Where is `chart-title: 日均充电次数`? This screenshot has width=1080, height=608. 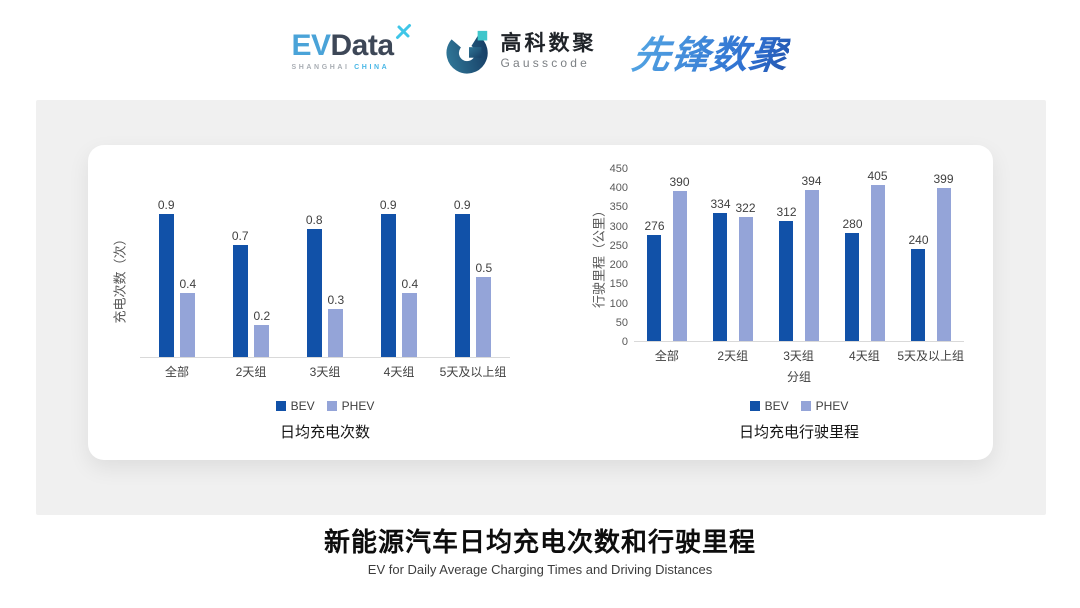 chart-title: 日均充电次数 is located at coordinates (324, 432).